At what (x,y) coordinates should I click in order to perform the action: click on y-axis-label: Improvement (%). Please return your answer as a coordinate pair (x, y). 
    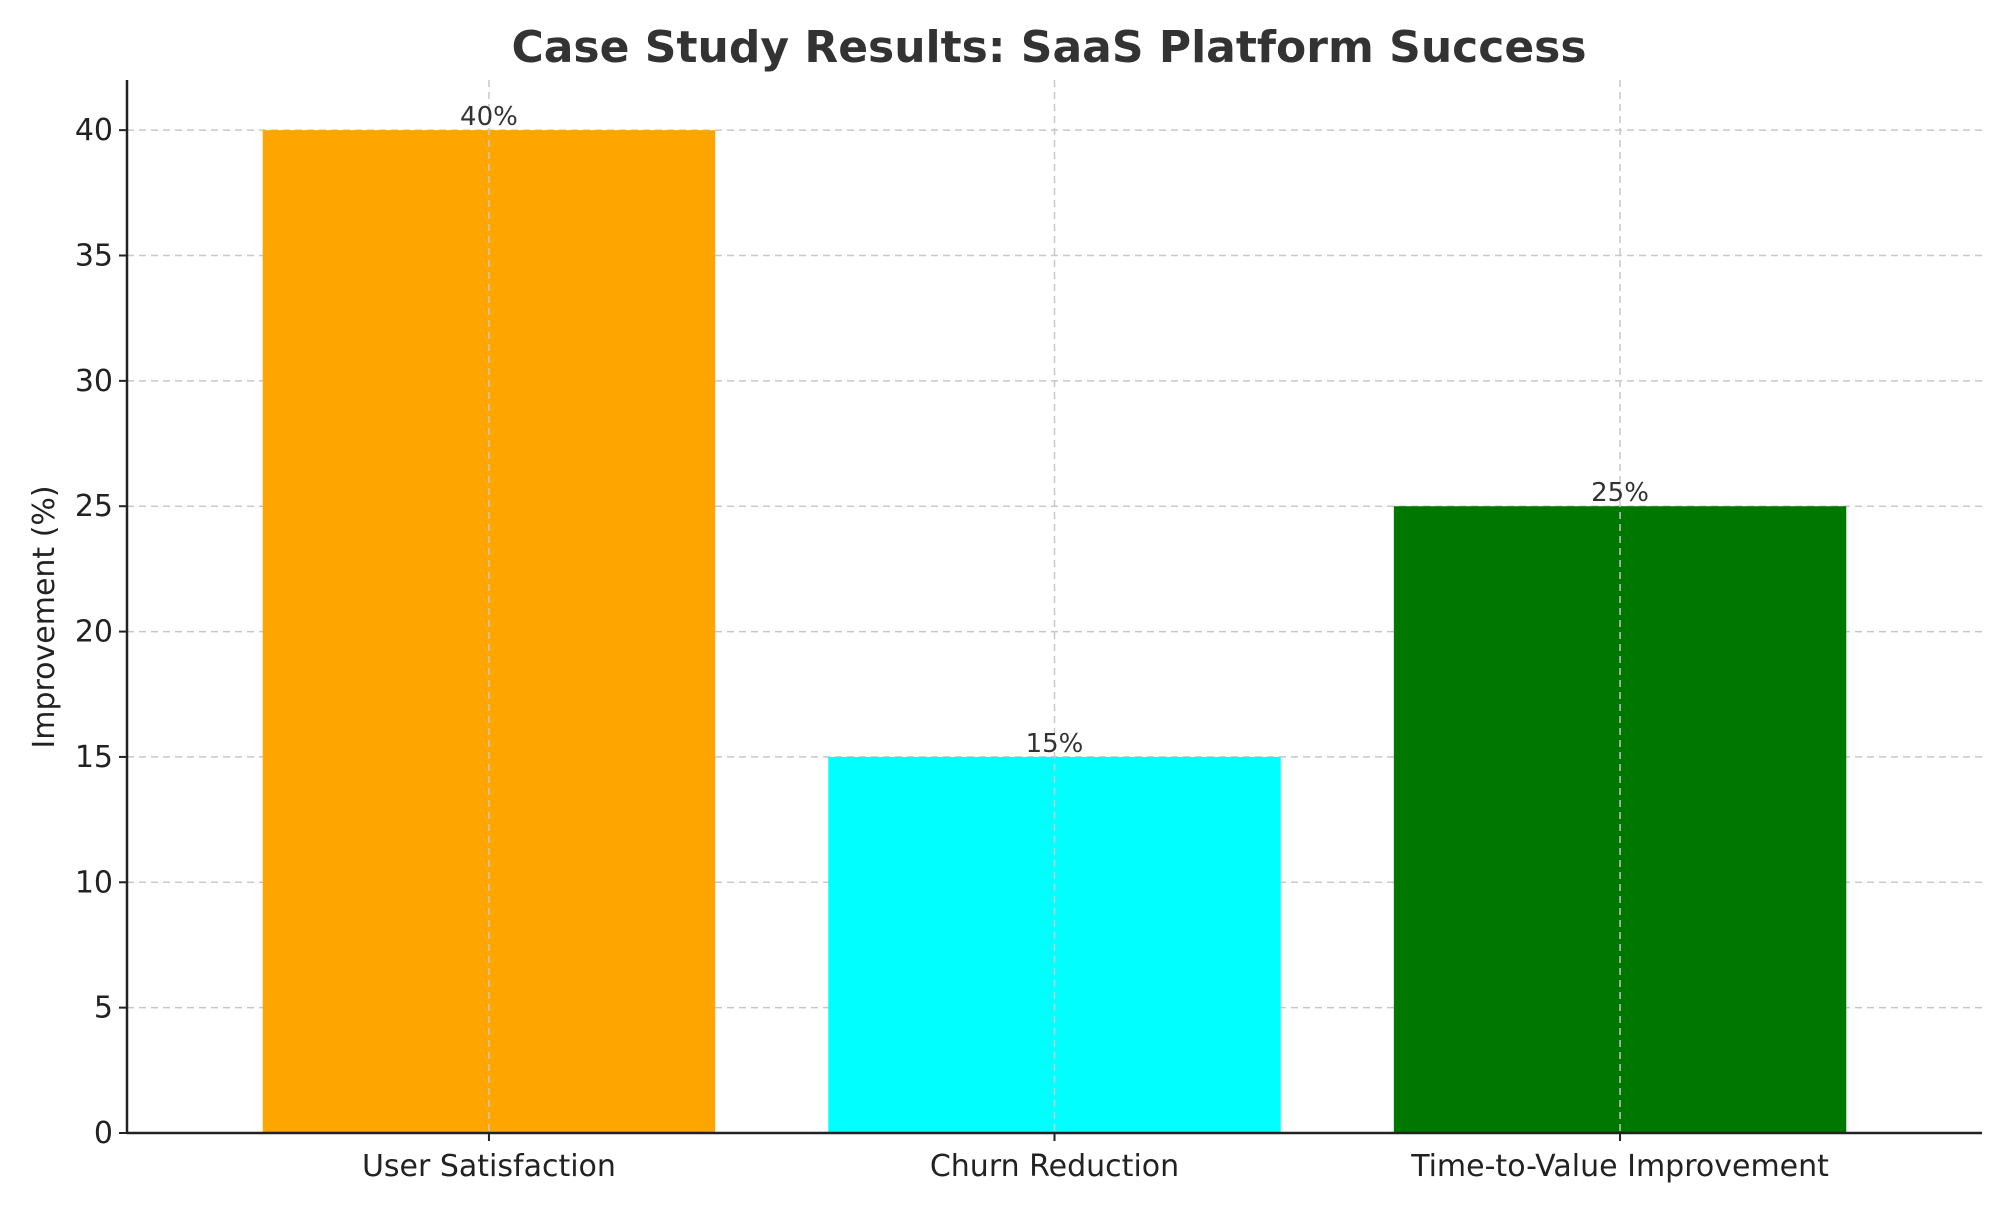
    Looking at the image, I should click on (44, 616).